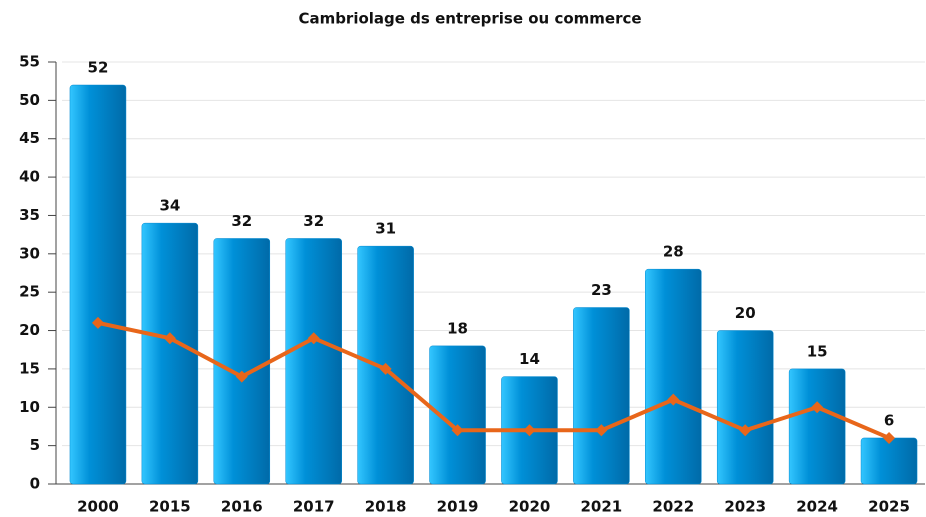 Image resolution: width=926 pixels, height=517 pixels. I want to click on x-tick-label: 2022, so click(673, 507).